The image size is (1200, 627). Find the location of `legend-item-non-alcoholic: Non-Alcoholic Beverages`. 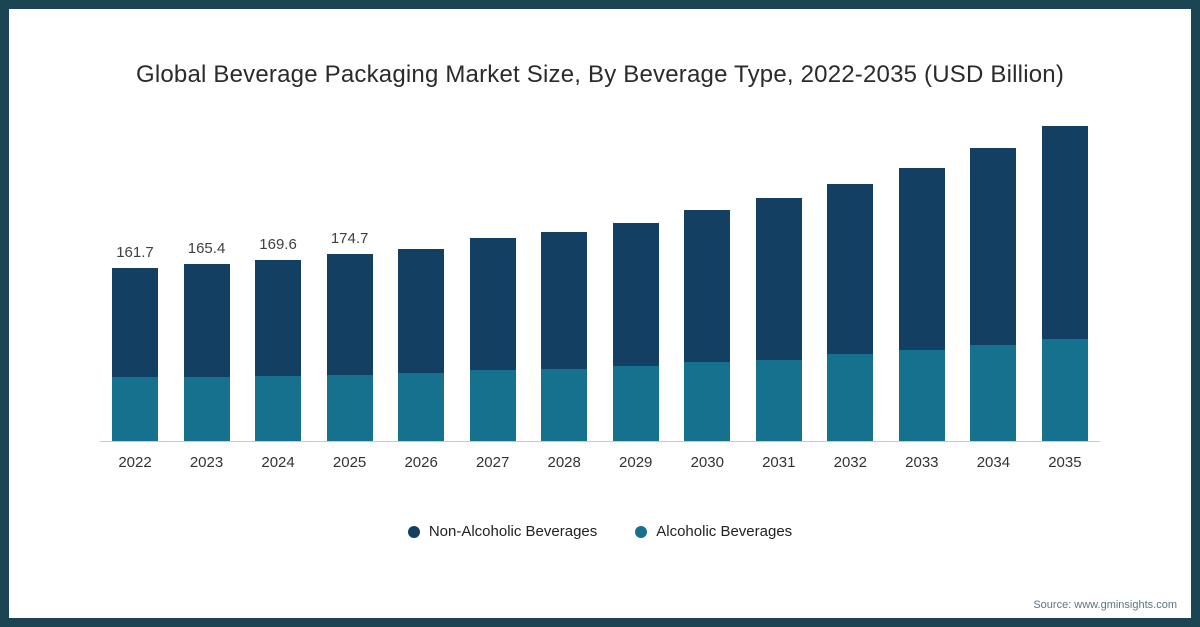

legend-item-non-alcoholic: Non-Alcoholic Beverages is located at coordinates (502, 531).